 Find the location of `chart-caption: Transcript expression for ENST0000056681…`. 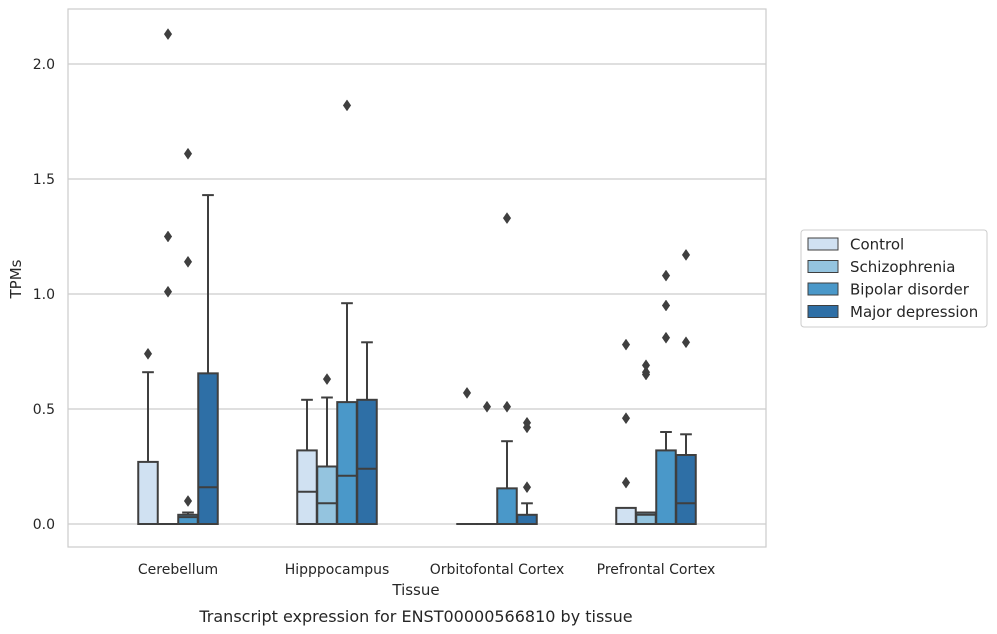

chart-caption: Transcript expression for ENST0000056681… is located at coordinates (415, 616).